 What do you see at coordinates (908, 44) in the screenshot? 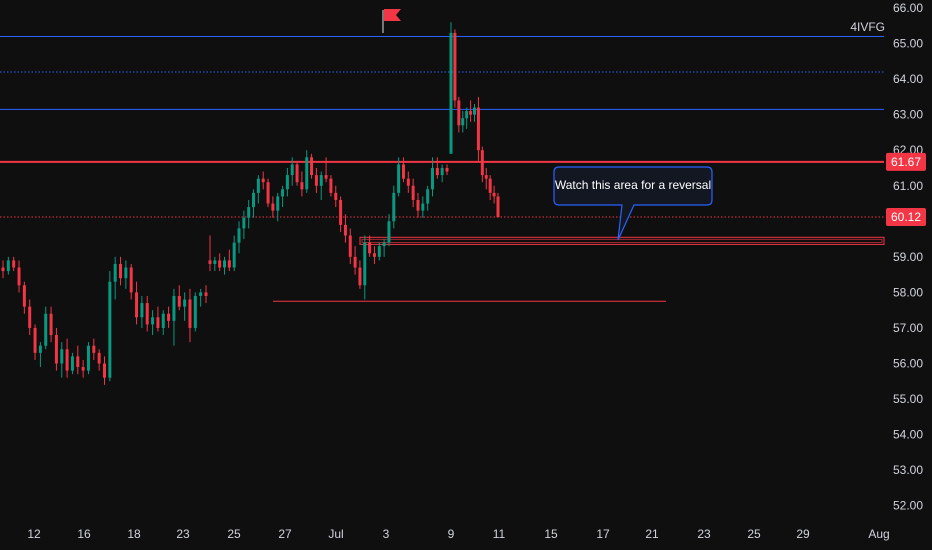
I see `y-tick-label: 65.00` at bounding box center [908, 44].